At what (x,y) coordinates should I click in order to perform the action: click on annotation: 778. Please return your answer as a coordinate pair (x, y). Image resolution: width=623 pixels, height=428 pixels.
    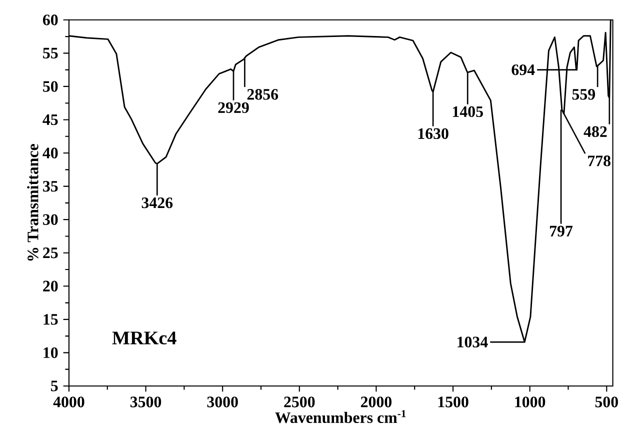
    Looking at the image, I should click on (599, 161).